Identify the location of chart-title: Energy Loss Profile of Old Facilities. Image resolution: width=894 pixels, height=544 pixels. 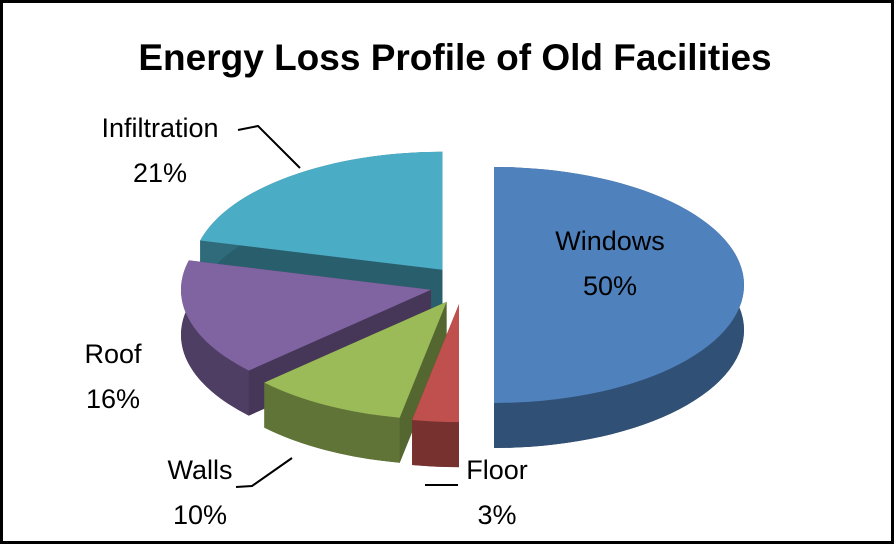
(454, 57).